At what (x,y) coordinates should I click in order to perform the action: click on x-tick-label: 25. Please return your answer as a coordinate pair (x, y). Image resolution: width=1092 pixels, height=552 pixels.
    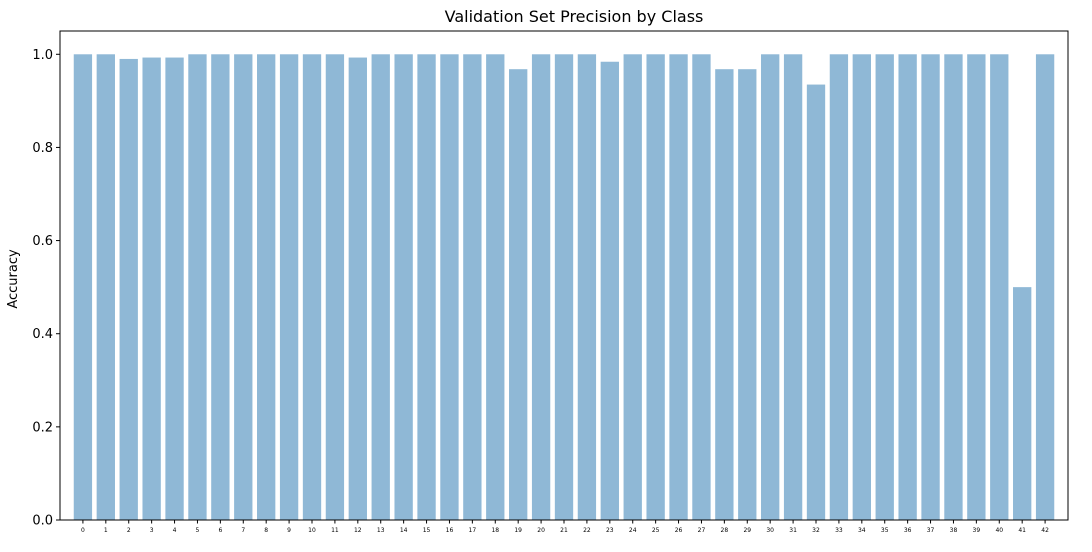
    Looking at the image, I should click on (656, 530).